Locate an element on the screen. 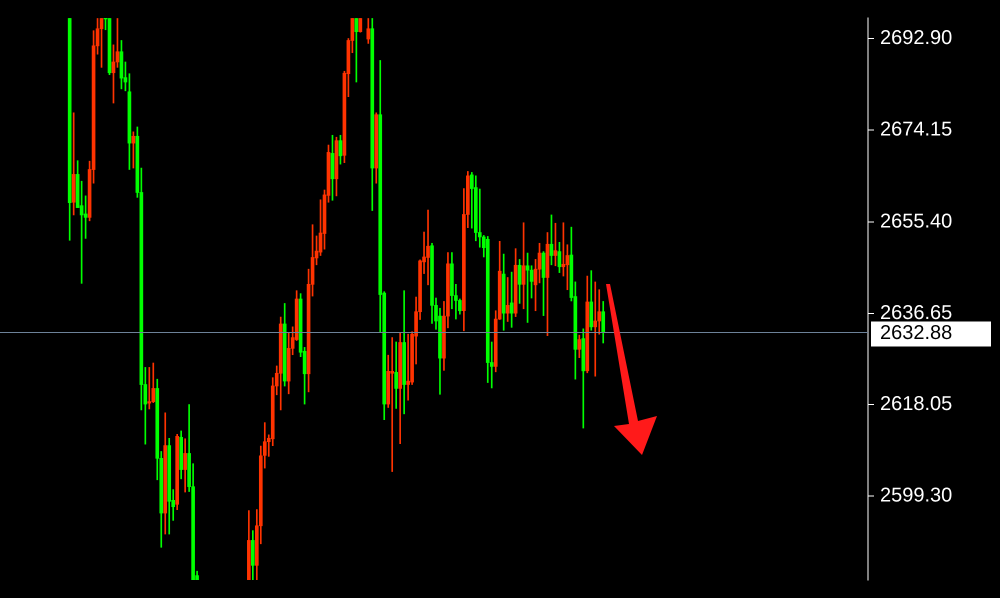  y-tick-label: 2599.30 is located at coordinates (916, 495).